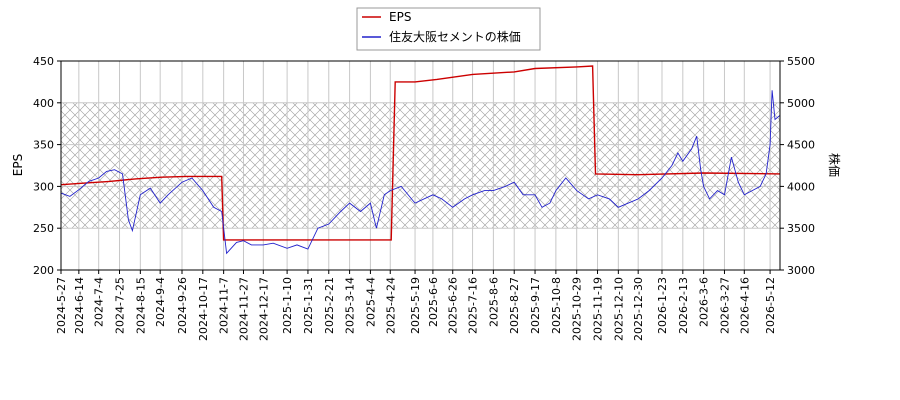 This screenshot has height=400, width=900. I want to click on x-tick-label: 2024-8-15, so click(140, 305).